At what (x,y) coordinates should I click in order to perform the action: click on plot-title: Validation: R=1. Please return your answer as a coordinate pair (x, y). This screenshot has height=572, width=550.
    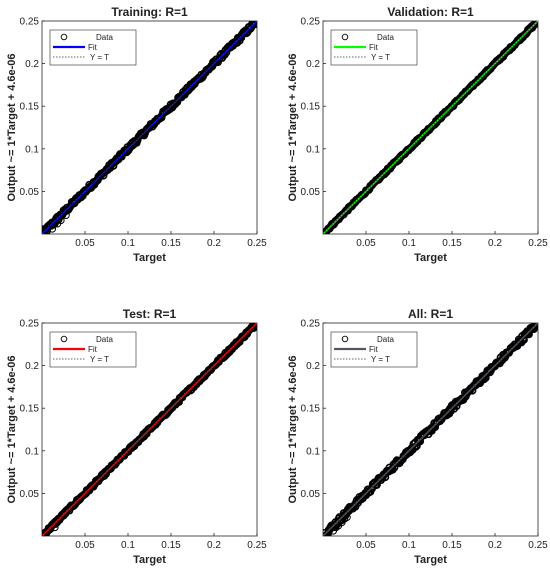
    Looking at the image, I should click on (430, 12).